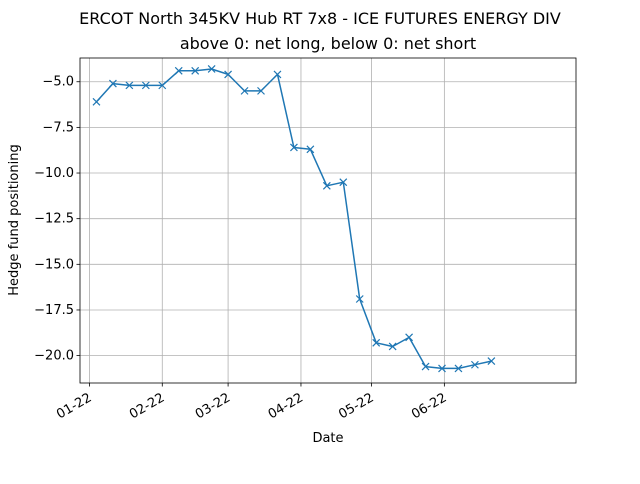  What do you see at coordinates (54, 173) in the screenshot?
I see `y-tick-label: −10.0` at bounding box center [54, 173].